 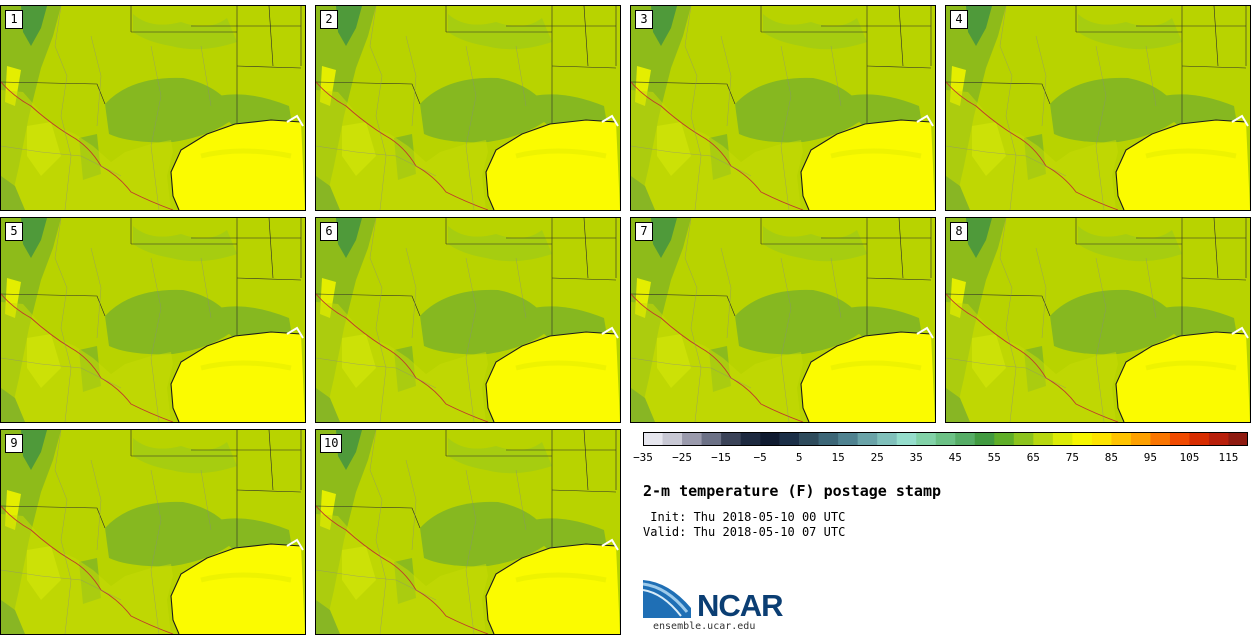 I want to click on member-stamp-3: 3, so click(x=783, y=108).